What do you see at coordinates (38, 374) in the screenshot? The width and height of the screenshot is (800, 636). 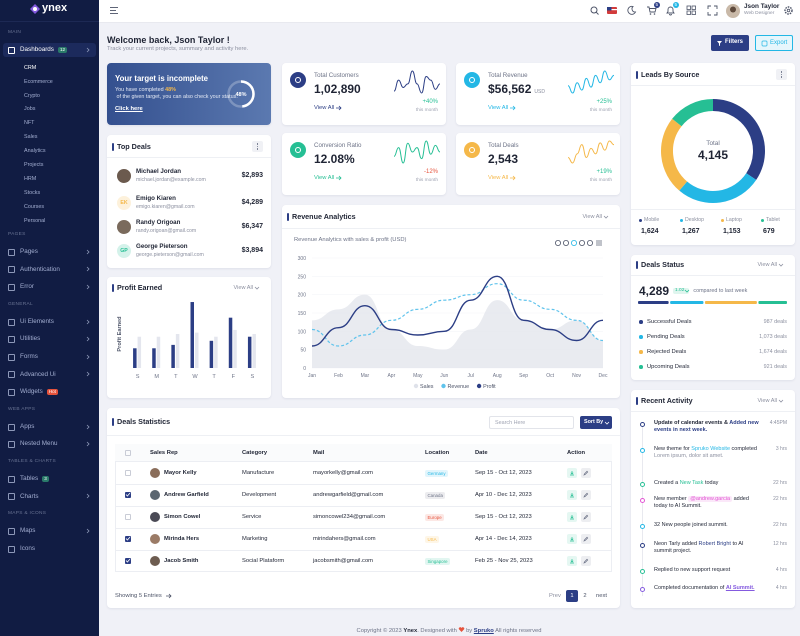 I see `sidebar-item: Advanced Ui` at bounding box center [38, 374].